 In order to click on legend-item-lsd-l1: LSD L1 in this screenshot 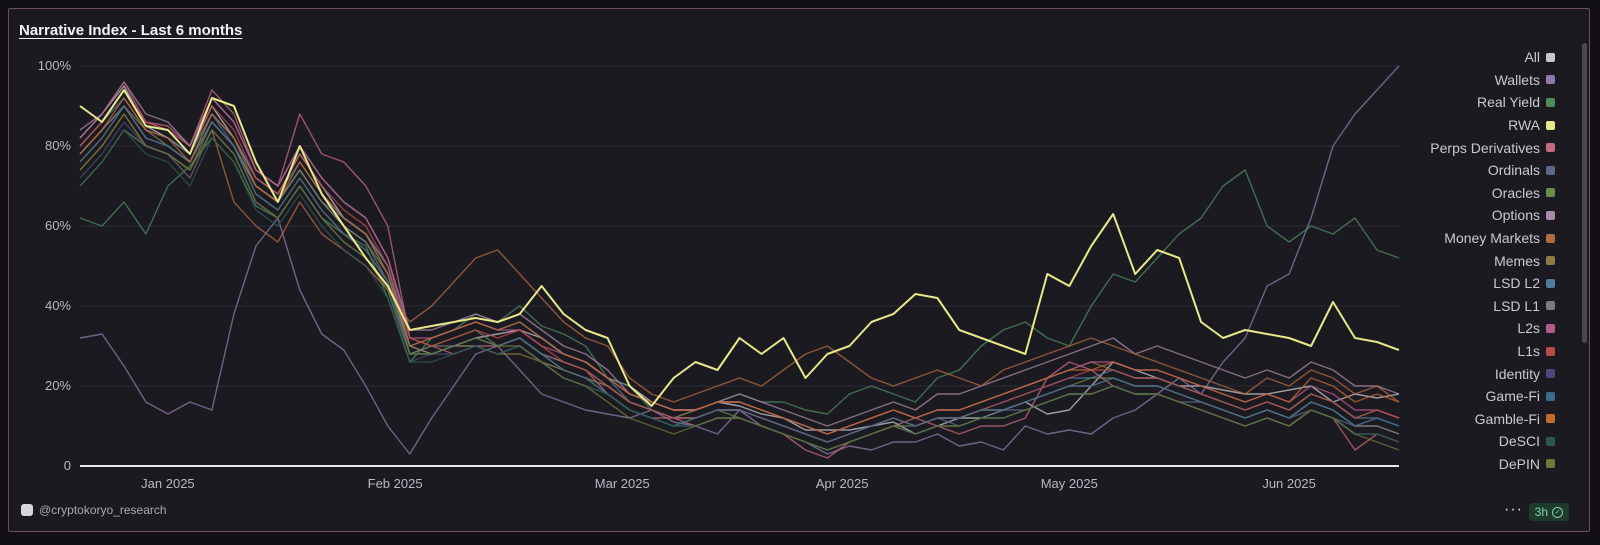, I will do `click(1455, 306)`.